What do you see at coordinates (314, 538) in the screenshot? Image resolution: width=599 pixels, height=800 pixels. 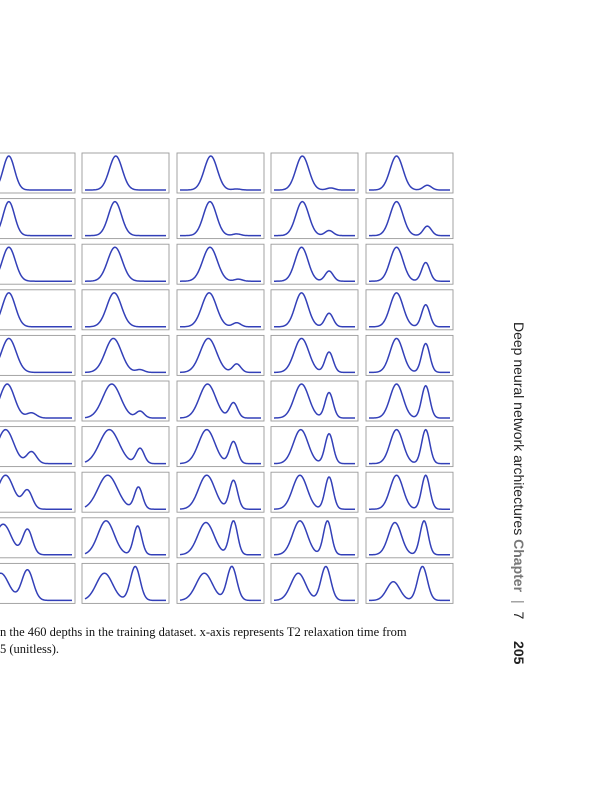 I see `panel-r9-c4` at bounding box center [314, 538].